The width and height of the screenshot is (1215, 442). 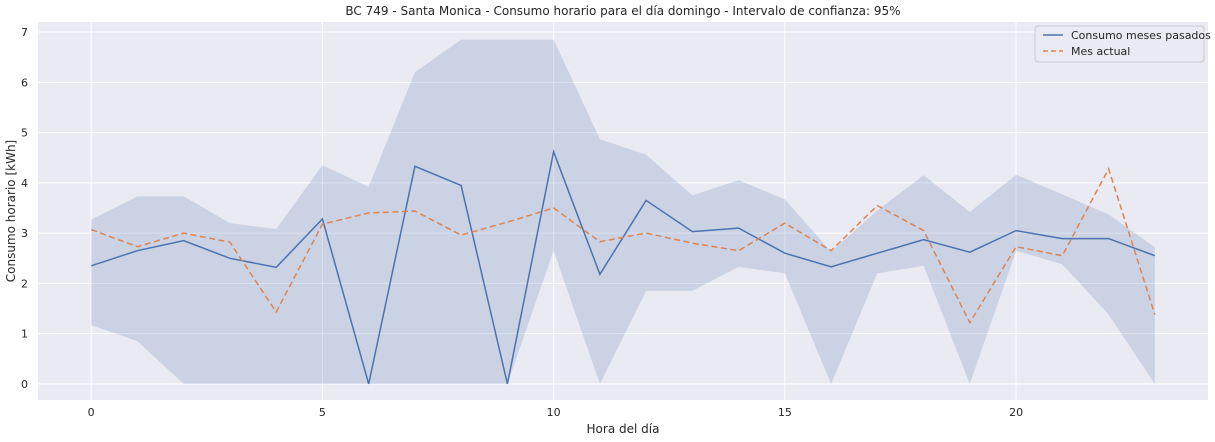 I want to click on y-tick-label: 4, so click(x=24, y=183).